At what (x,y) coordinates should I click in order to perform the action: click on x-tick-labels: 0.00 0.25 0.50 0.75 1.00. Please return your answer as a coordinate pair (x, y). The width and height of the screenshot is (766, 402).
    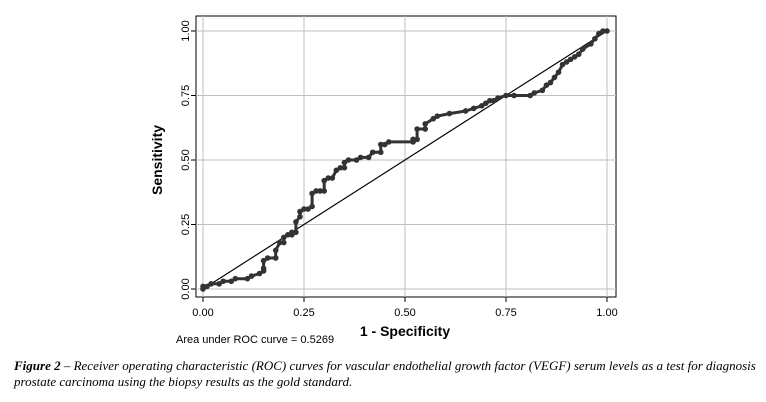
    Looking at the image, I should click on (404, 313).